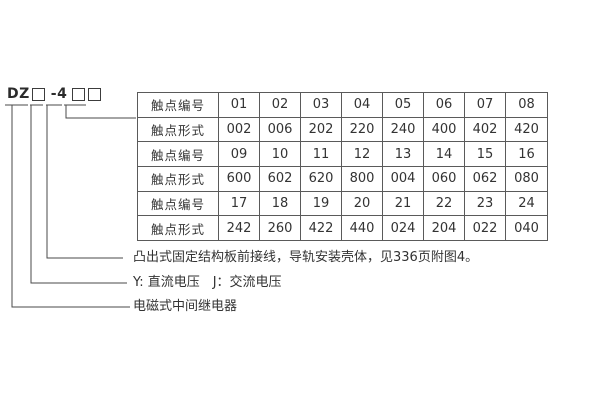 Image resolution: width=600 pixels, height=400 pixels. Describe the element at coordinates (280, 105) in the screenshot. I see `table-cell: 02` at that location.